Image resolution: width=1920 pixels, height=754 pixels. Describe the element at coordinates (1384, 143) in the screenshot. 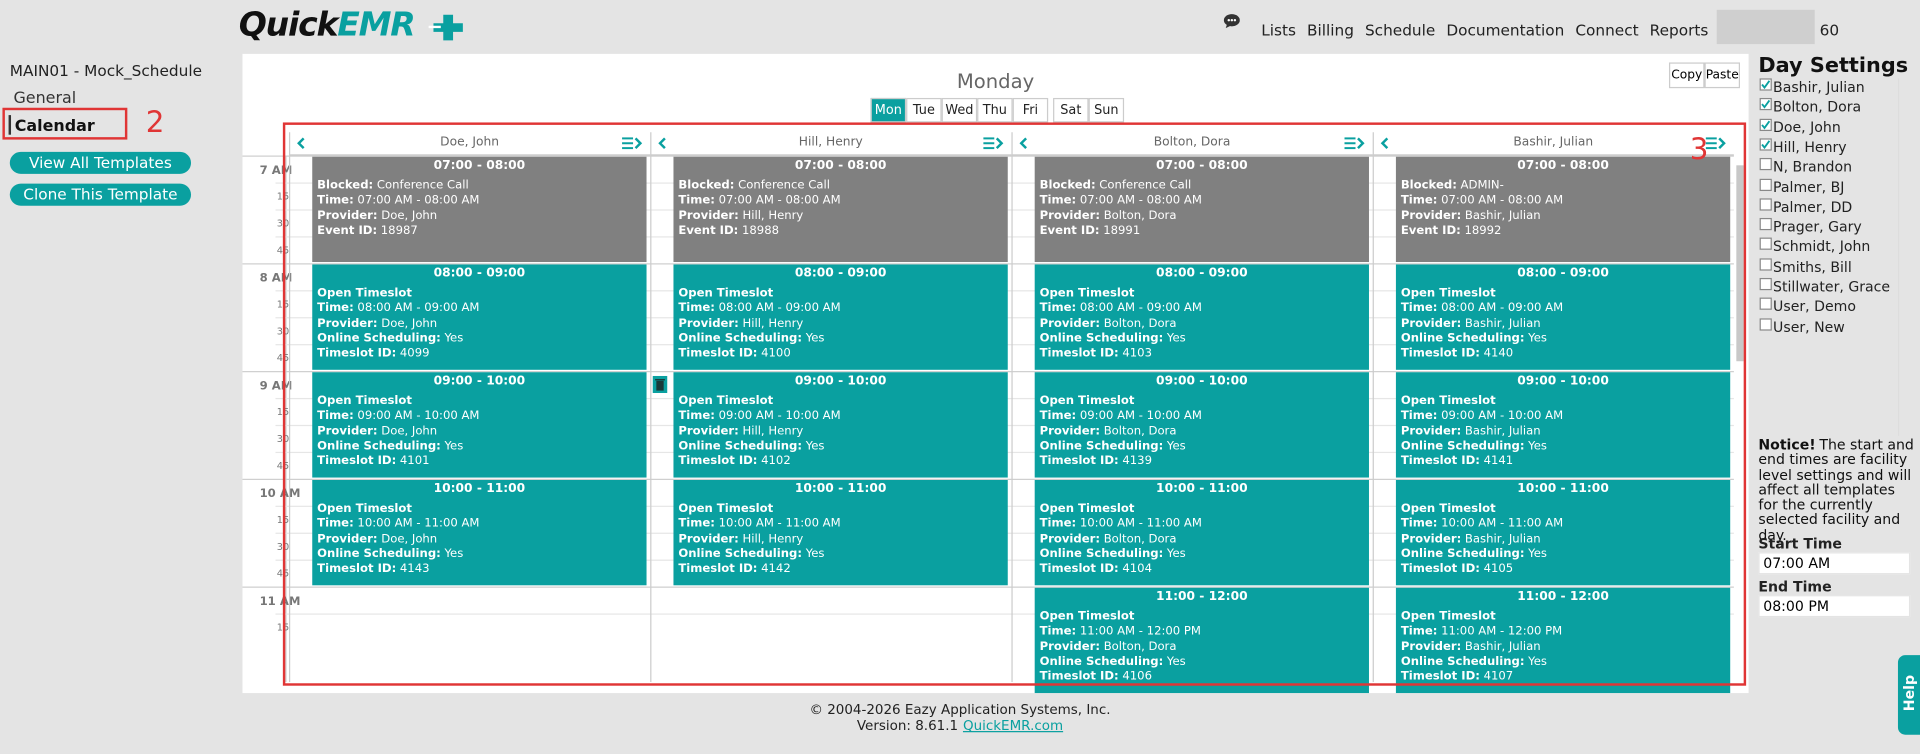

I see `prev-arrow` at that location.